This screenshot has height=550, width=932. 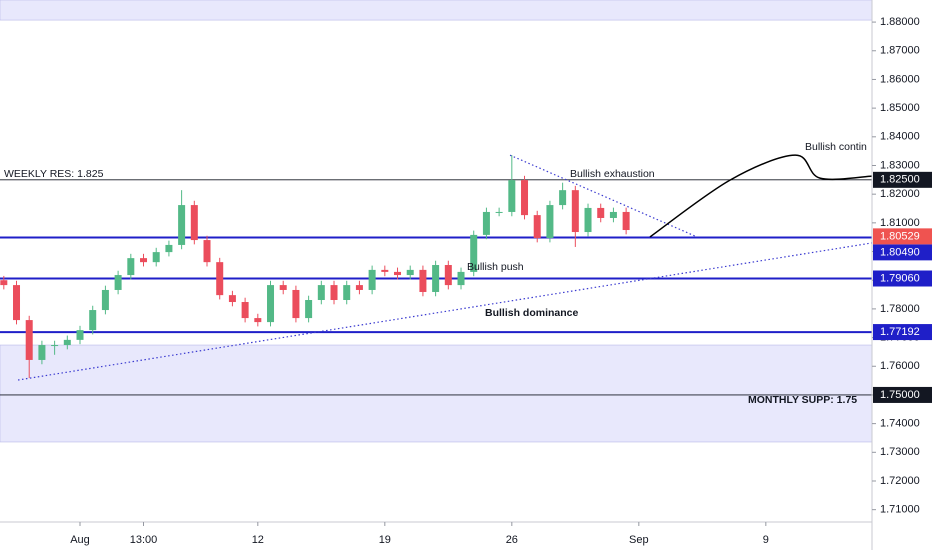 What do you see at coordinates (900, 22) in the screenshot?
I see `y-tick-label: 1.88000` at bounding box center [900, 22].